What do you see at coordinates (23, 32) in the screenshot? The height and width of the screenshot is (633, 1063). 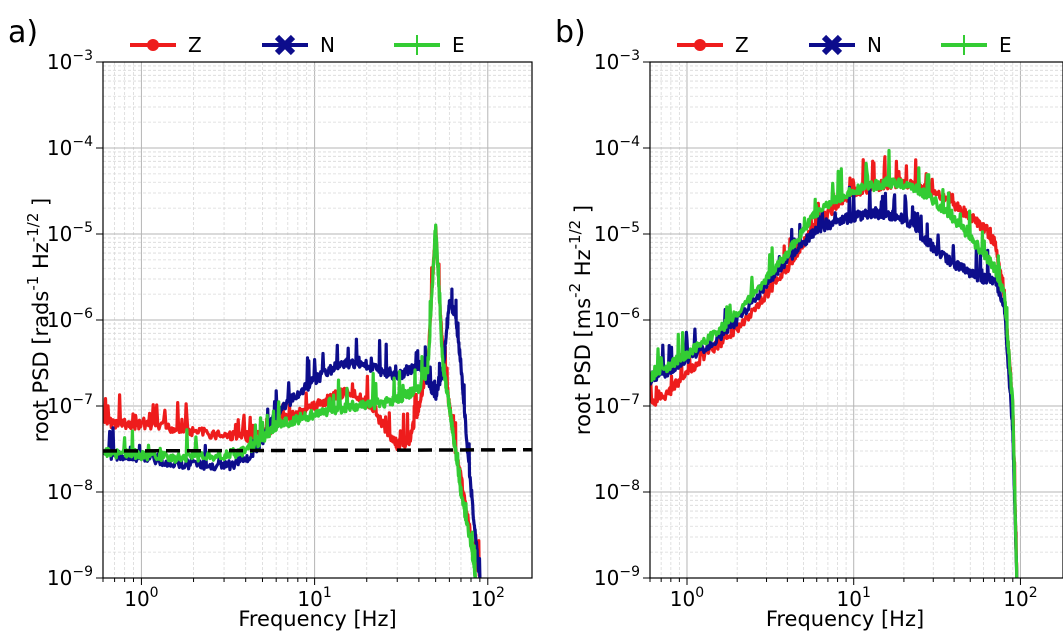 I see `panel-label: a)` at bounding box center [23, 32].